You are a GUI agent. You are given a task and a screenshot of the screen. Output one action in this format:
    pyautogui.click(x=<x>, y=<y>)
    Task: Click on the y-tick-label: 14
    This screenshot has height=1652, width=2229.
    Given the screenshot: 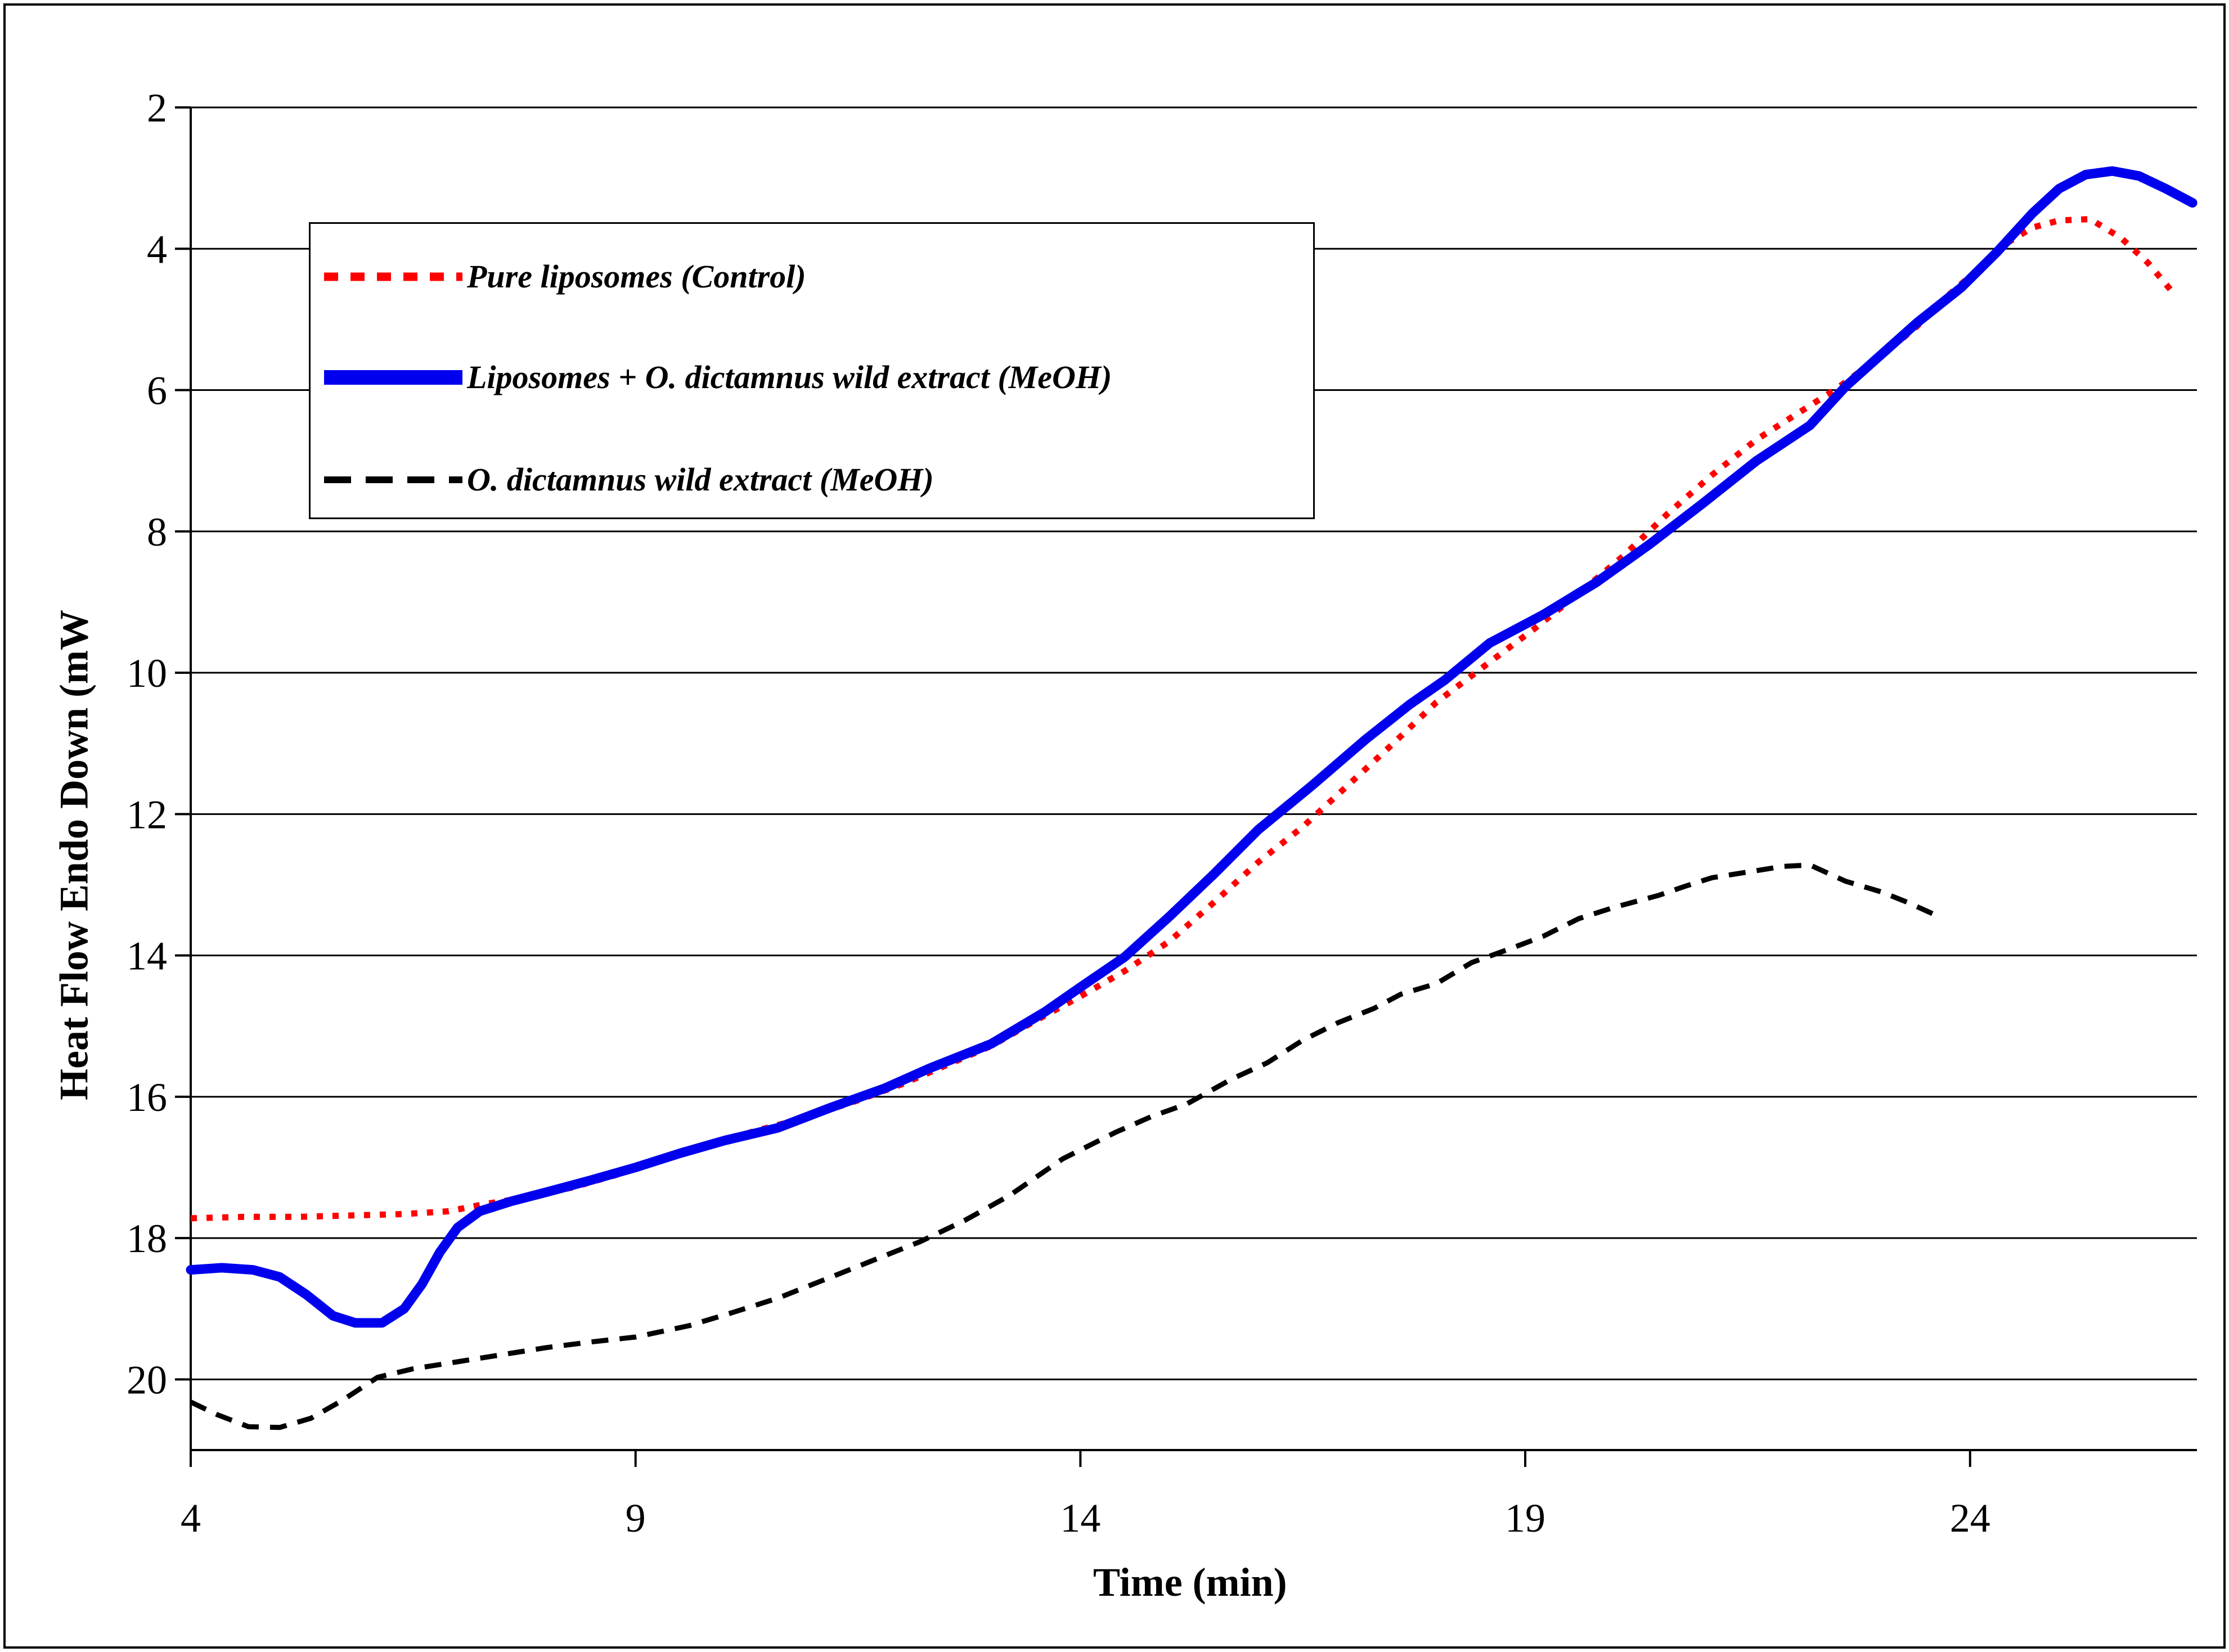 What is the action you would take?
    pyautogui.click(x=147, y=956)
    